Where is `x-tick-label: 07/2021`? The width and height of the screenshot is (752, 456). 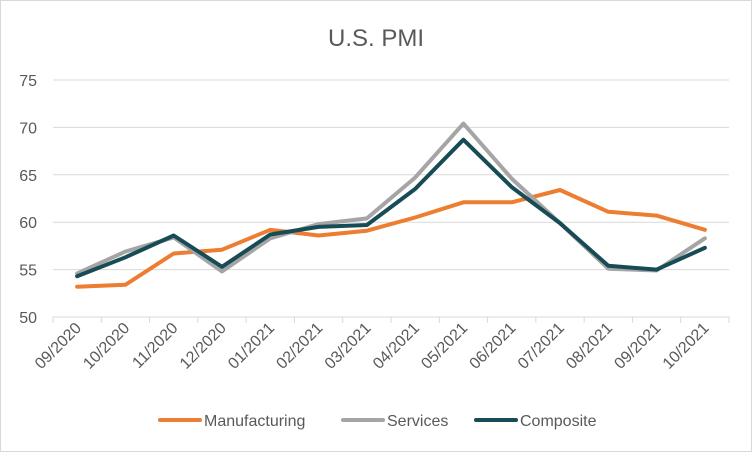 x-tick-label: 07/2021 is located at coordinates (541, 346).